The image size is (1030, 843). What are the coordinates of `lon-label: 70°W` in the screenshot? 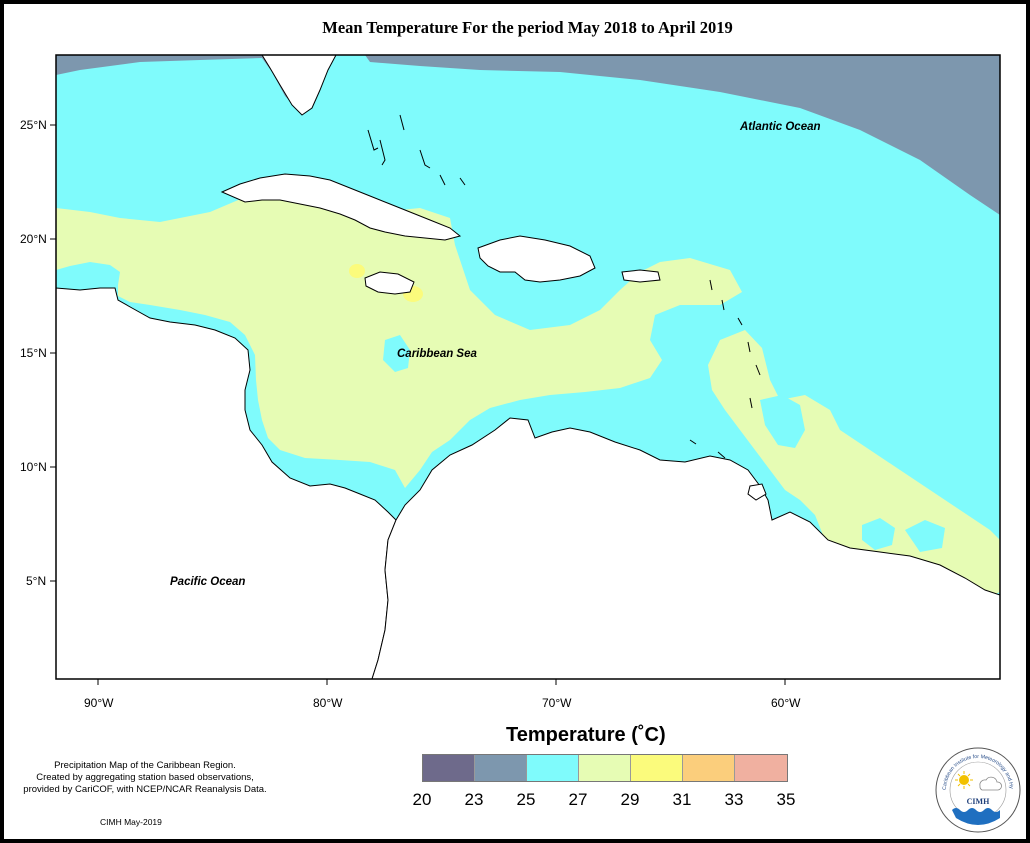 It's located at (557, 703).